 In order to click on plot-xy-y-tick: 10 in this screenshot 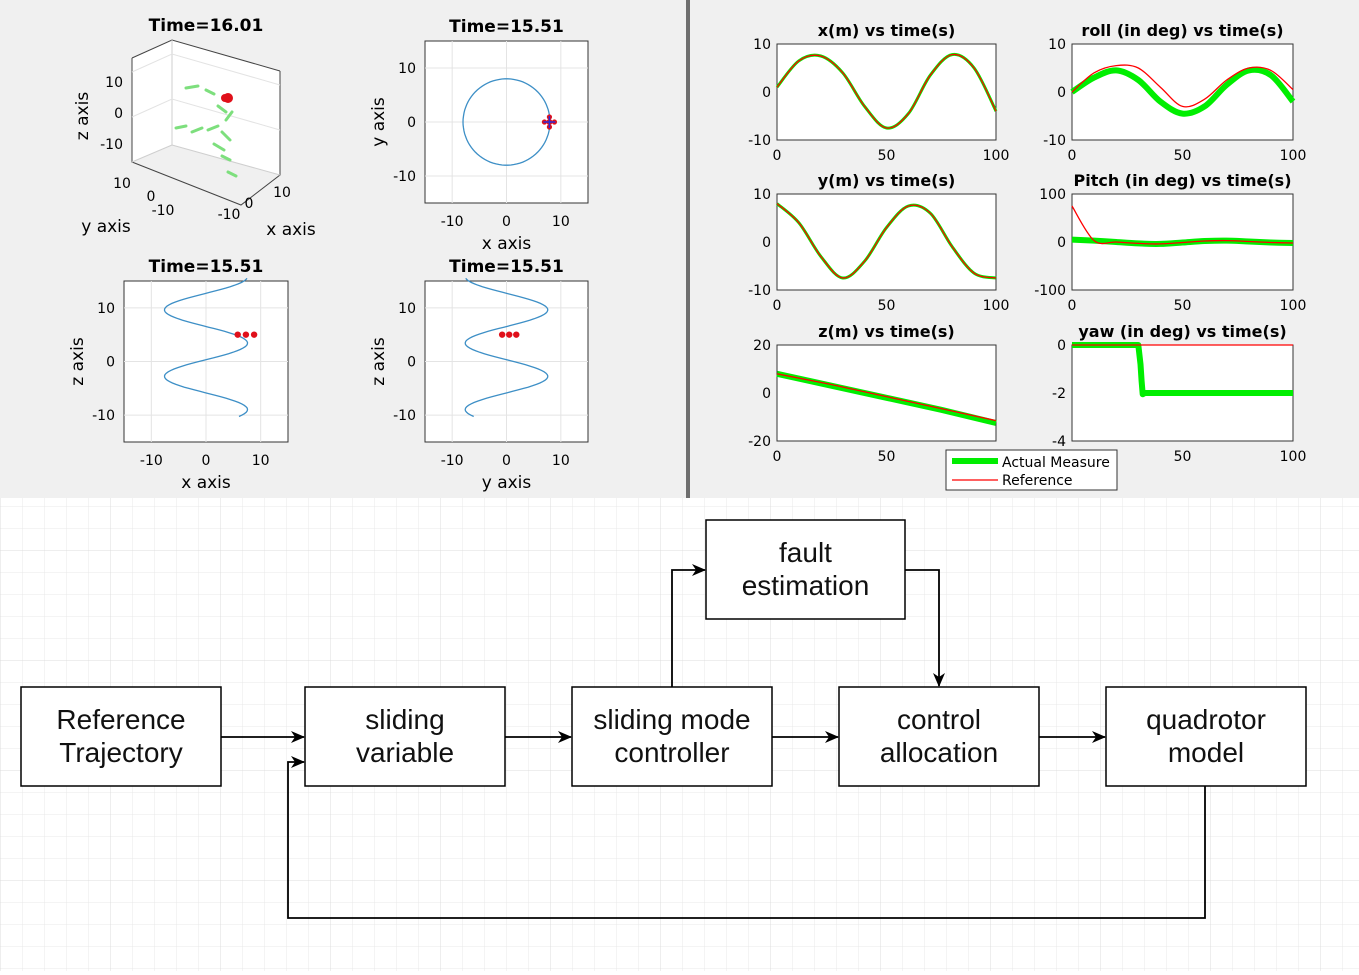, I will do `click(407, 69)`.